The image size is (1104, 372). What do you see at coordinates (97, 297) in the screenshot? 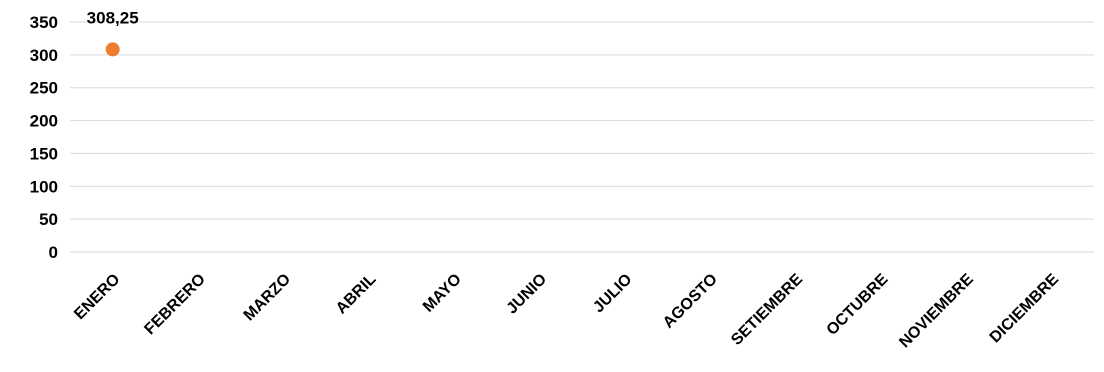
I see `x-category-label-enero: ENERO` at bounding box center [97, 297].